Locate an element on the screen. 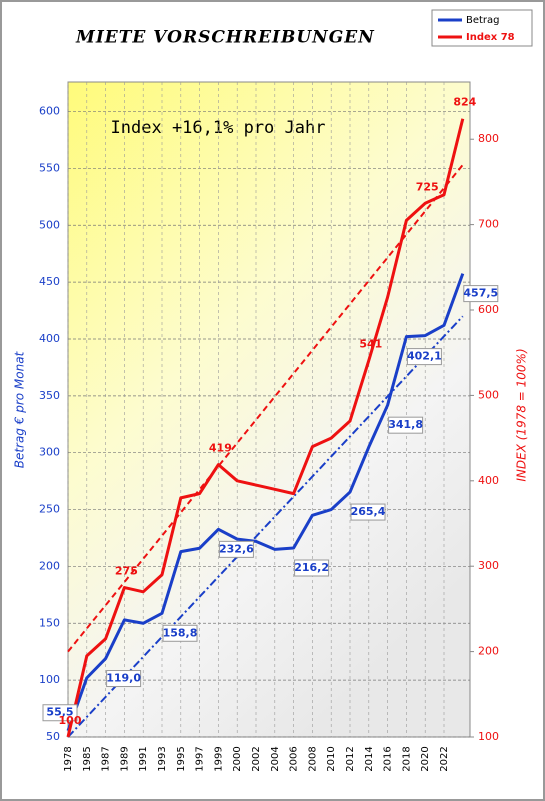  y-tick-label: 400 is located at coordinates (49, 338).